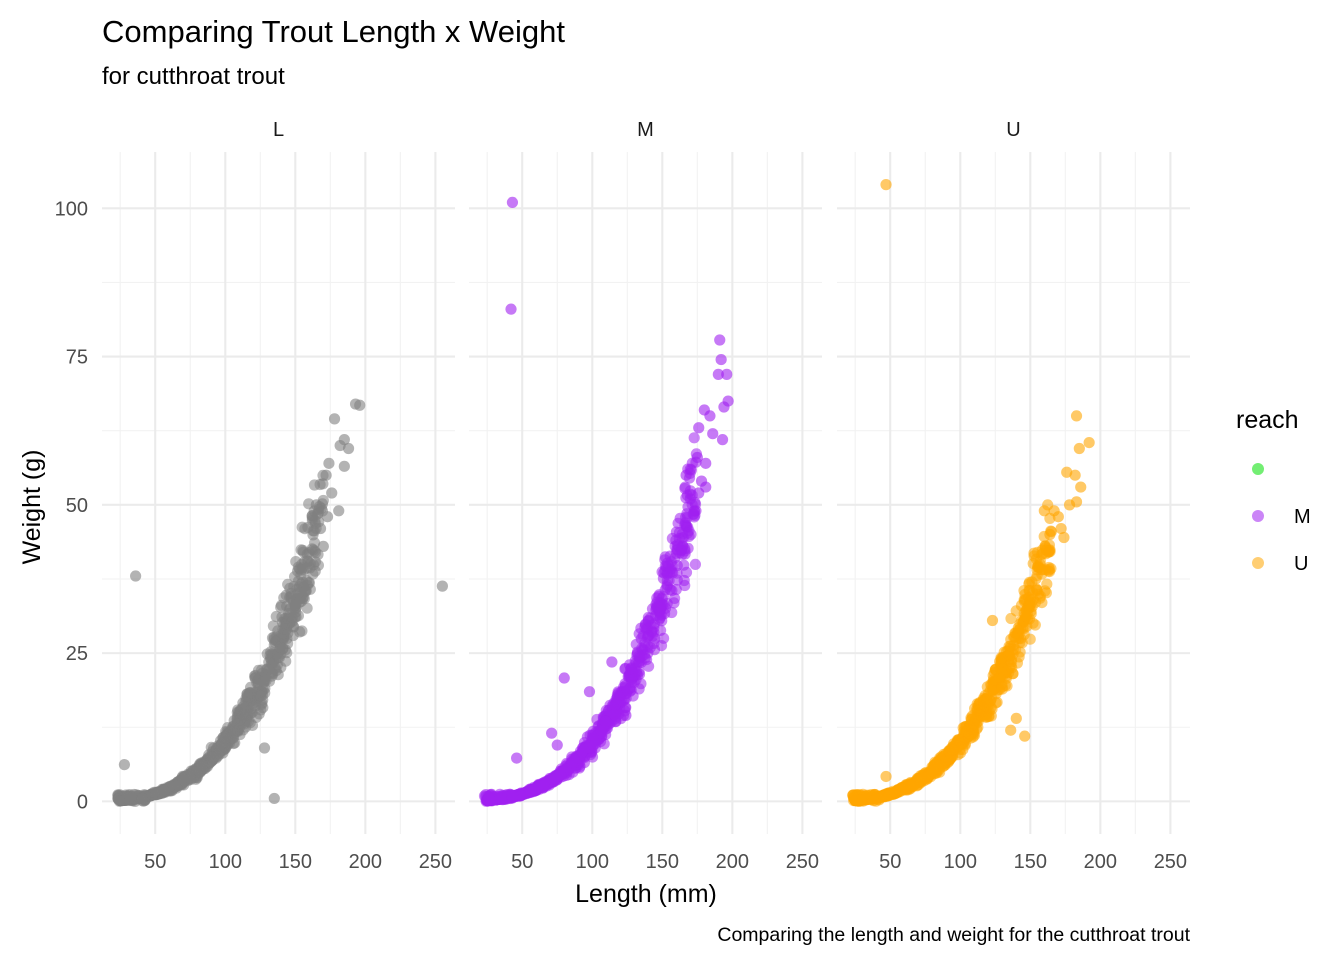 The height and width of the screenshot is (960, 1344). What do you see at coordinates (225, 862) in the screenshot?
I see `x-tick-label: 100` at bounding box center [225, 862].